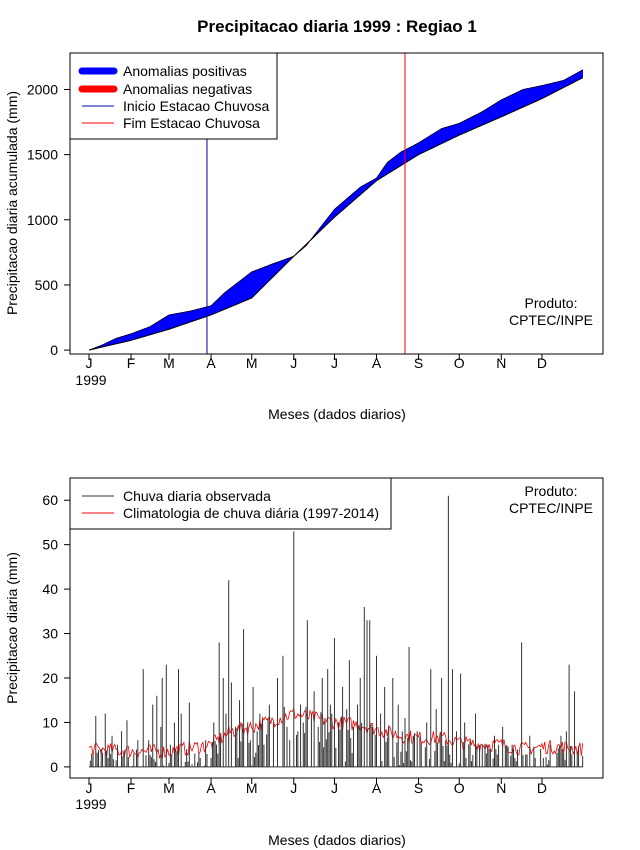  What do you see at coordinates (551, 491) in the screenshot?
I see `bottom-credit-line1: Produto:` at bounding box center [551, 491].